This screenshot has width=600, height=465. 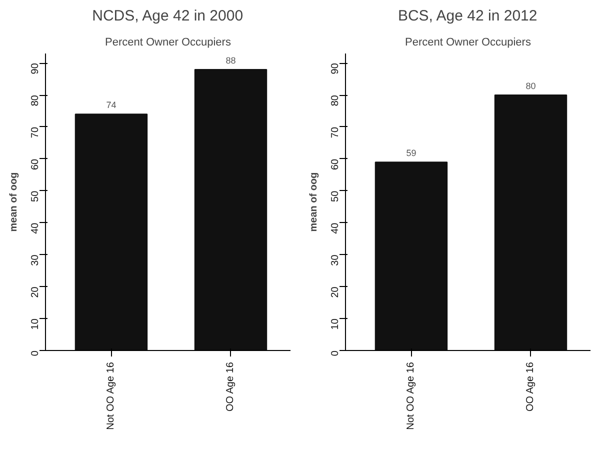 What do you see at coordinates (231, 60) in the screenshot?
I see `data-label: 88` at bounding box center [231, 60].